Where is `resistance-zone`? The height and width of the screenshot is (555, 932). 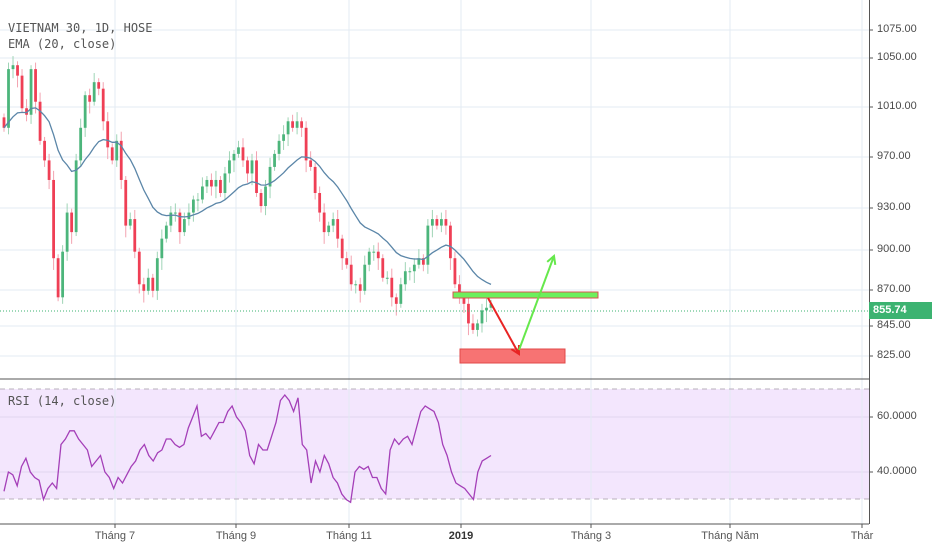 resistance-zone is located at coordinates (525, 295).